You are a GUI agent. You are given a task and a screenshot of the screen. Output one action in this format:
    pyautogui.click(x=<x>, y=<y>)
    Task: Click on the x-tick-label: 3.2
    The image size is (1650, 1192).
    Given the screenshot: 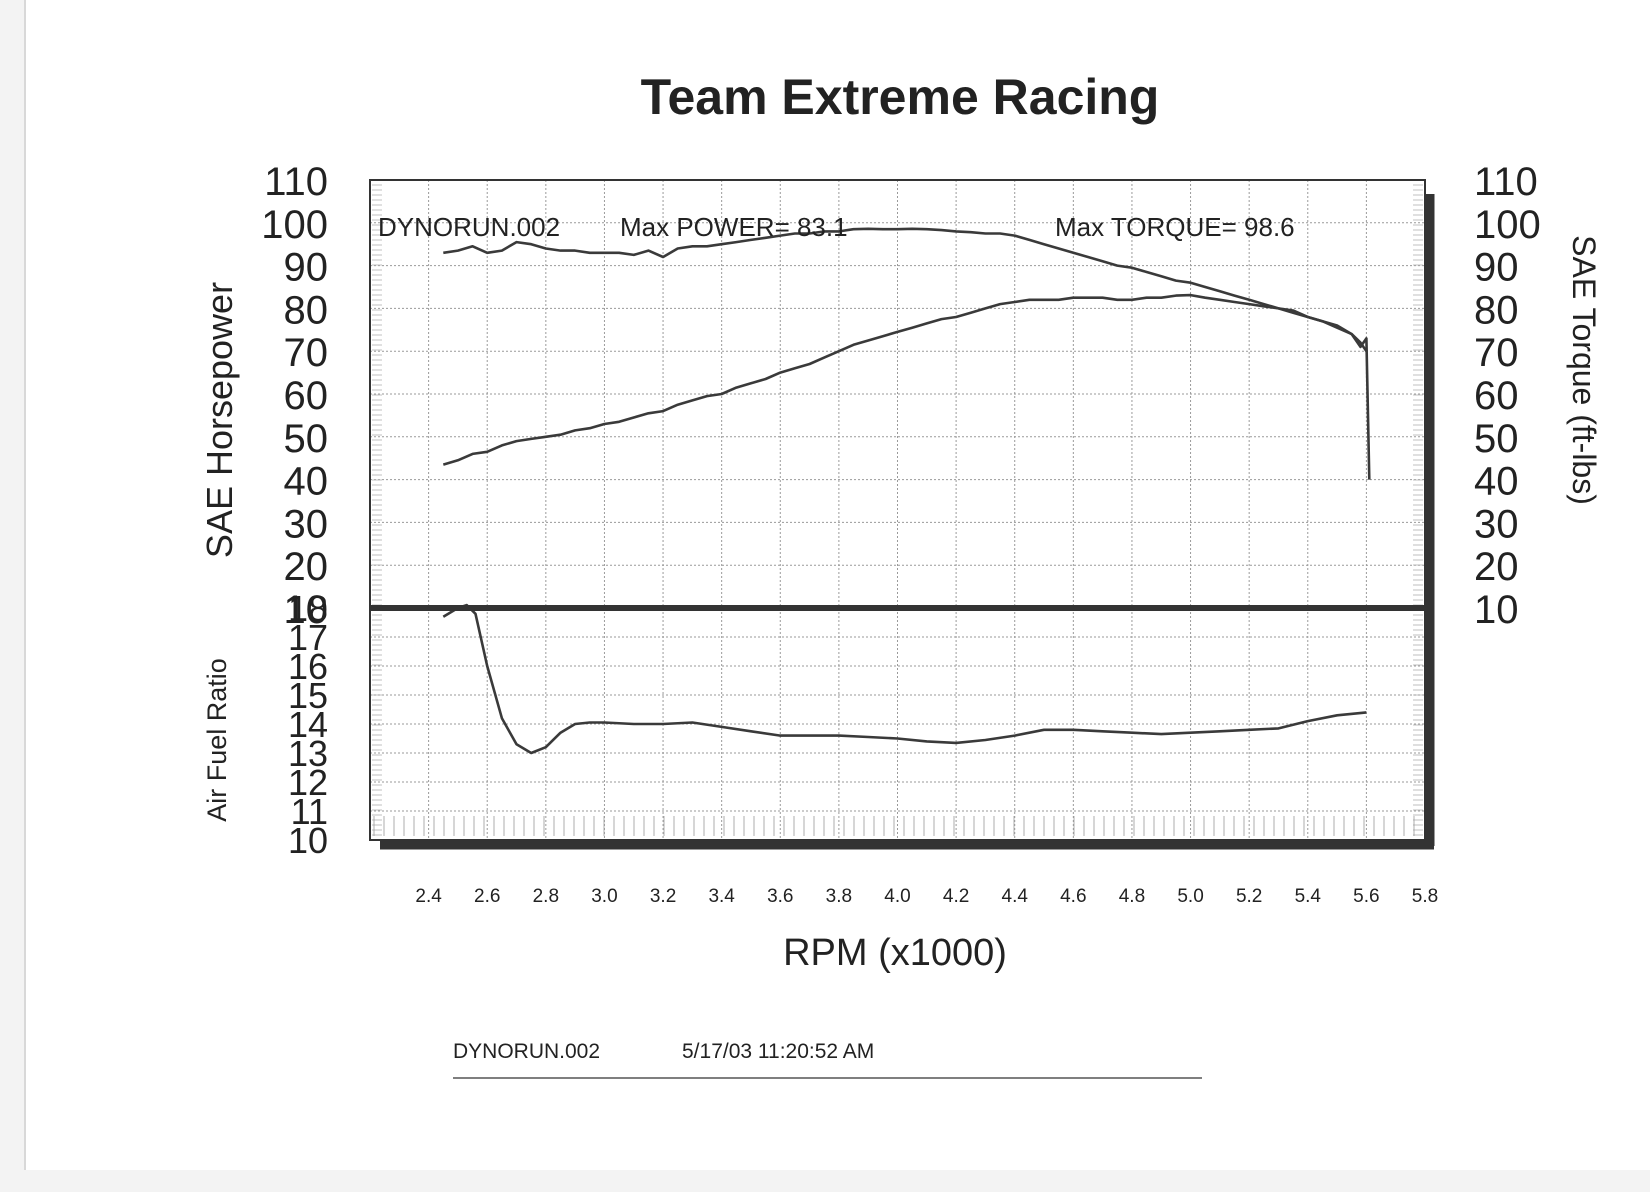 What is the action you would take?
    pyautogui.click(x=663, y=896)
    